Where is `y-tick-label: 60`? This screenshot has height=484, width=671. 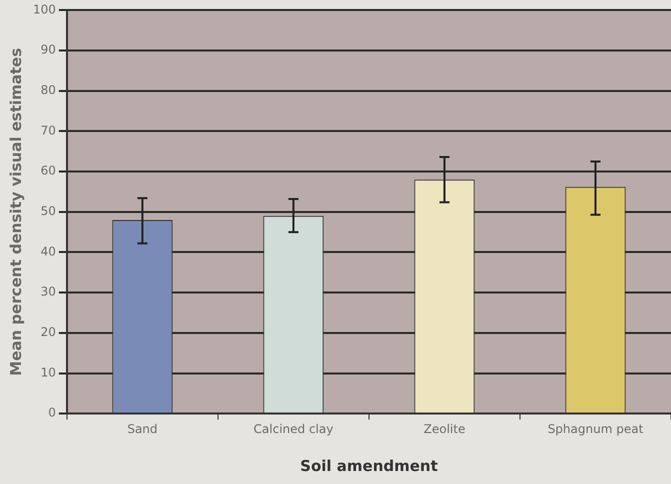
y-tick-label: 60 is located at coordinates (48, 171).